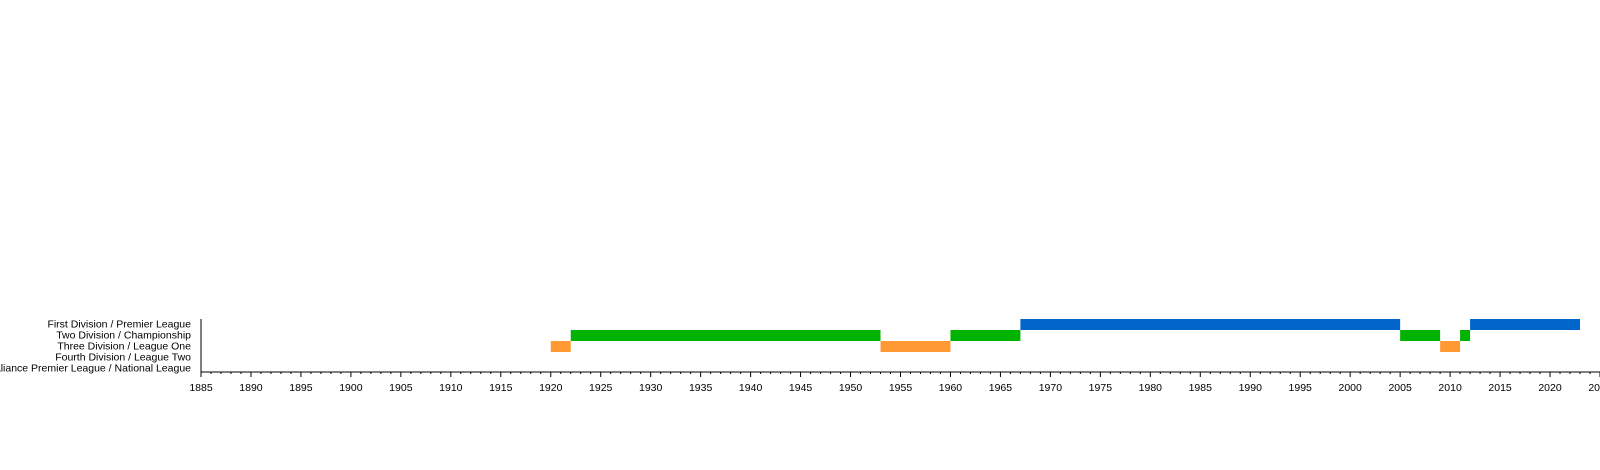  I want to click on row-label: Fourth Division / League Two, so click(123, 357).